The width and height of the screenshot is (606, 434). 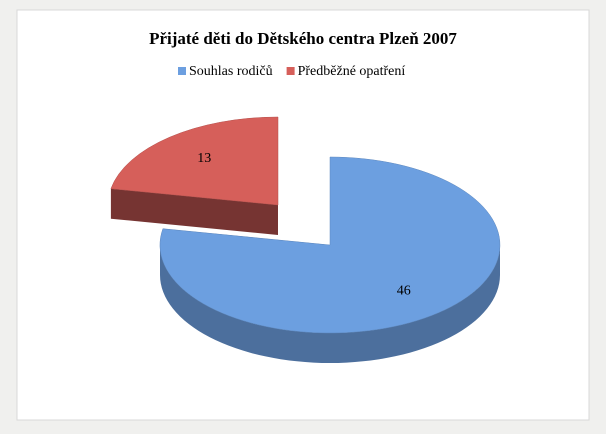 What do you see at coordinates (404, 290) in the screenshot?
I see `data-label: 46` at bounding box center [404, 290].